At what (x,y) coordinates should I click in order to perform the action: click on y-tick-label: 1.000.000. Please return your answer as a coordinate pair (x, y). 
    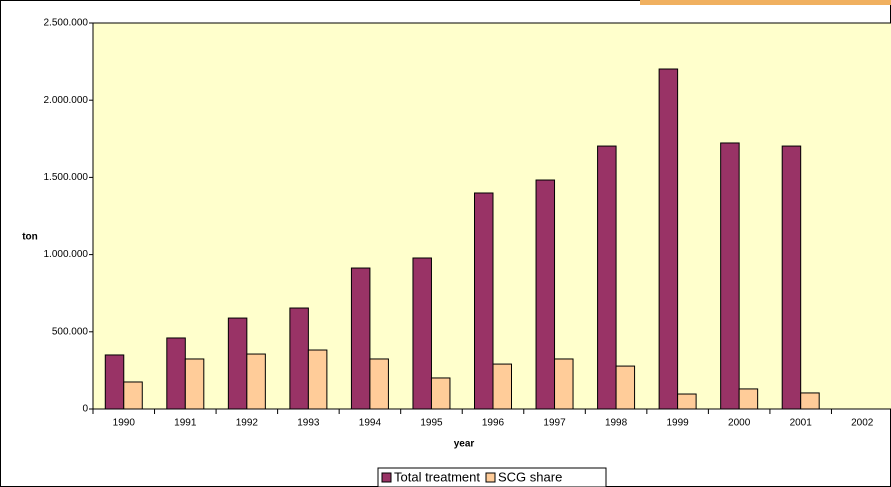
    Looking at the image, I should click on (66, 254).